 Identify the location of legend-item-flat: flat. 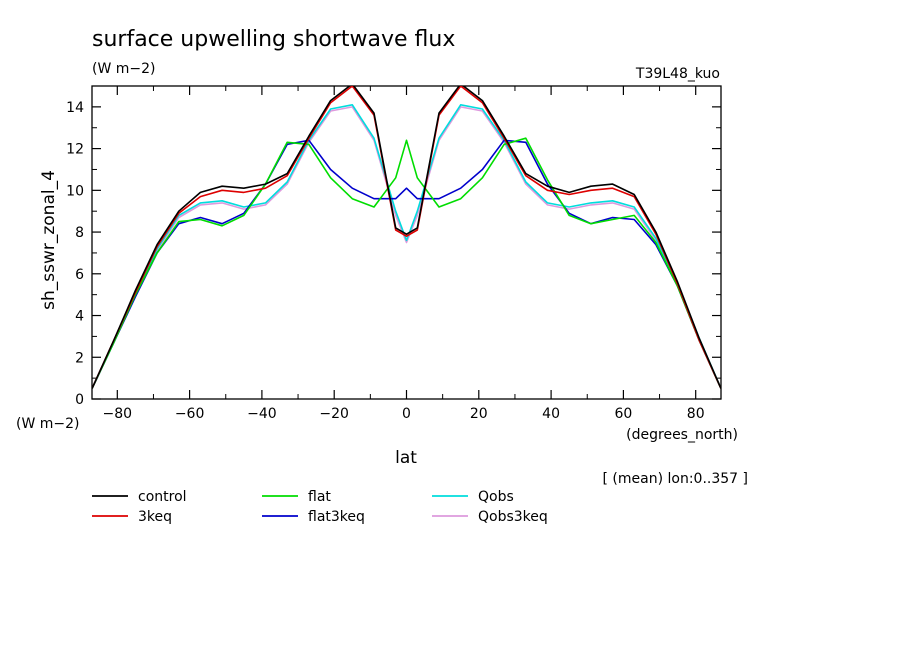
(296, 497).